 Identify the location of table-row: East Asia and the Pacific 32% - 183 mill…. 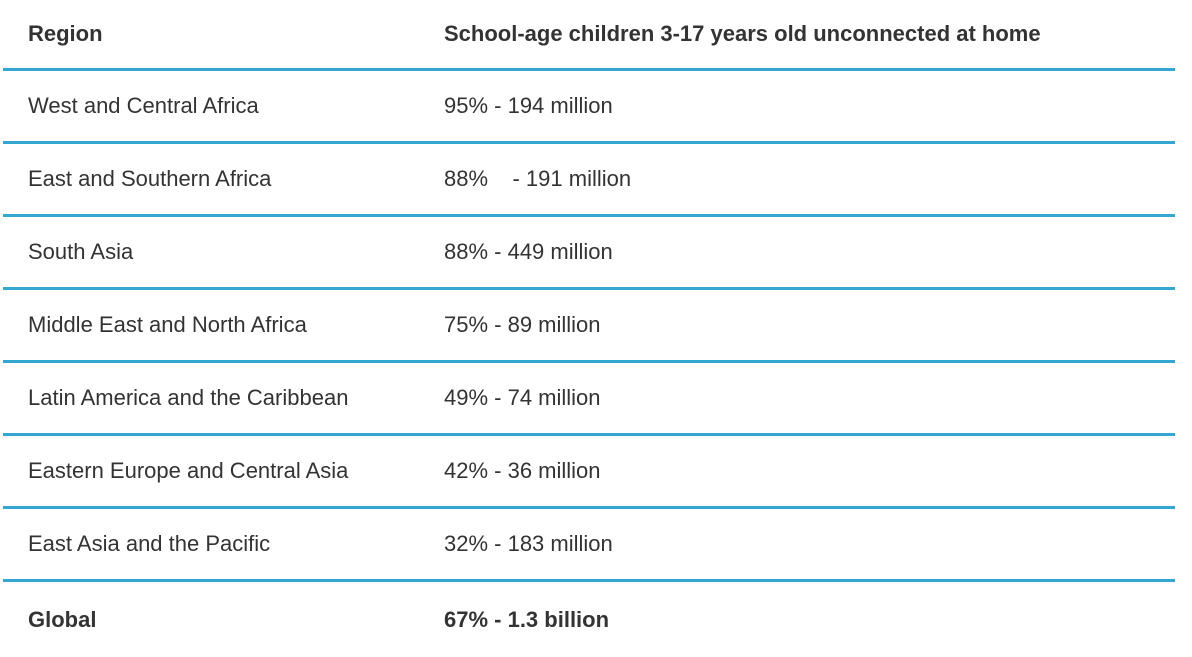
(589, 545).